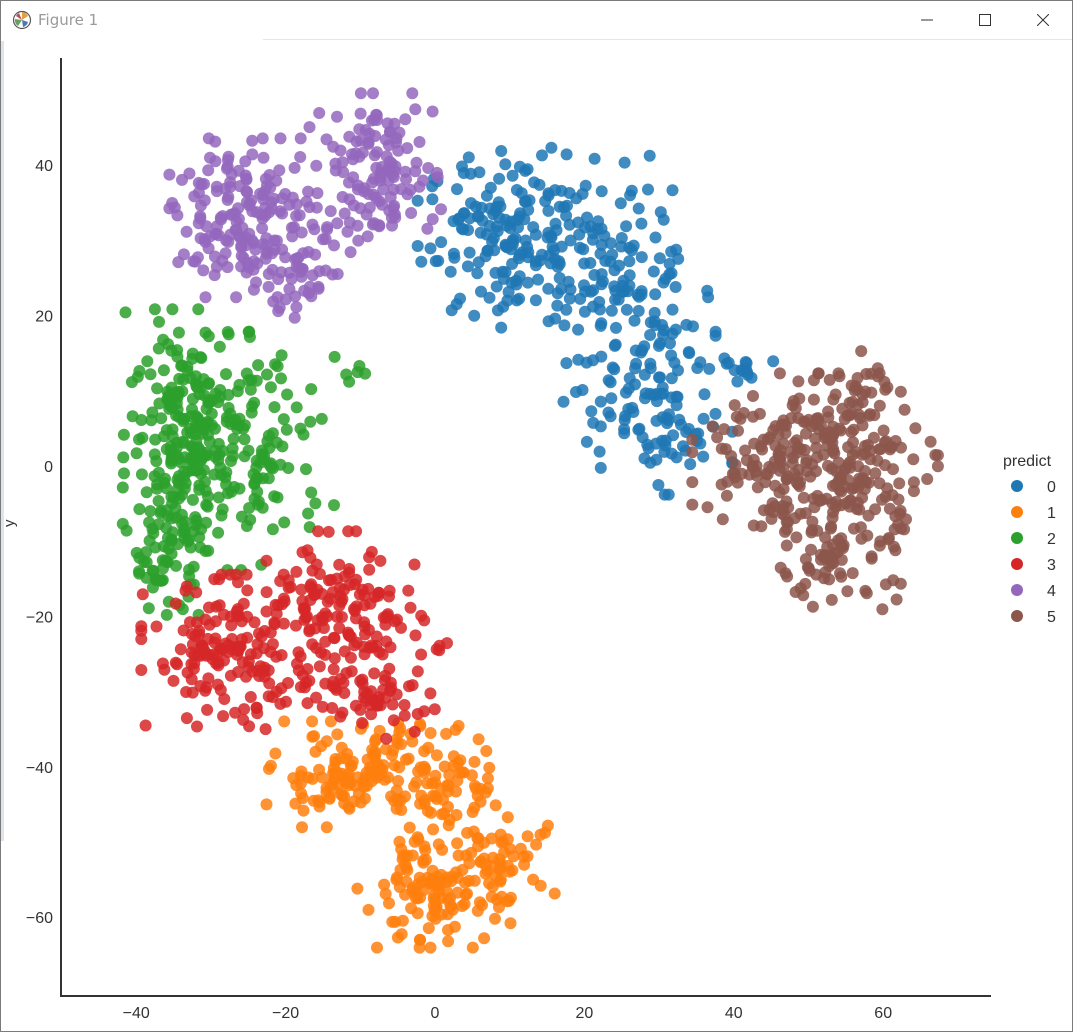 Image resolution: width=1073 pixels, height=1032 pixels. I want to click on x-tick-label: −40, so click(136, 1013).